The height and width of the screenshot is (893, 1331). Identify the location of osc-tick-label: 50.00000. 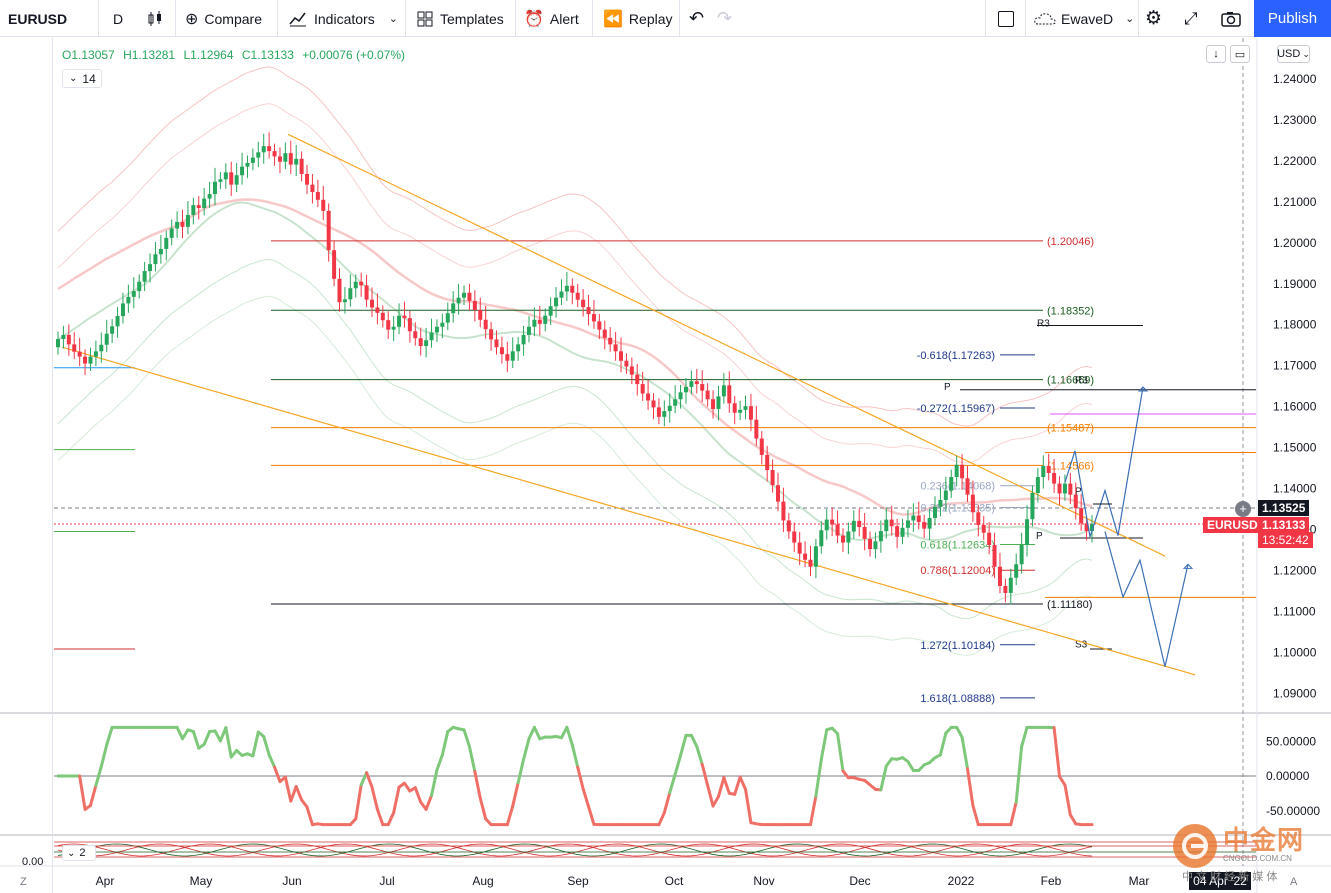
(1291, 741).